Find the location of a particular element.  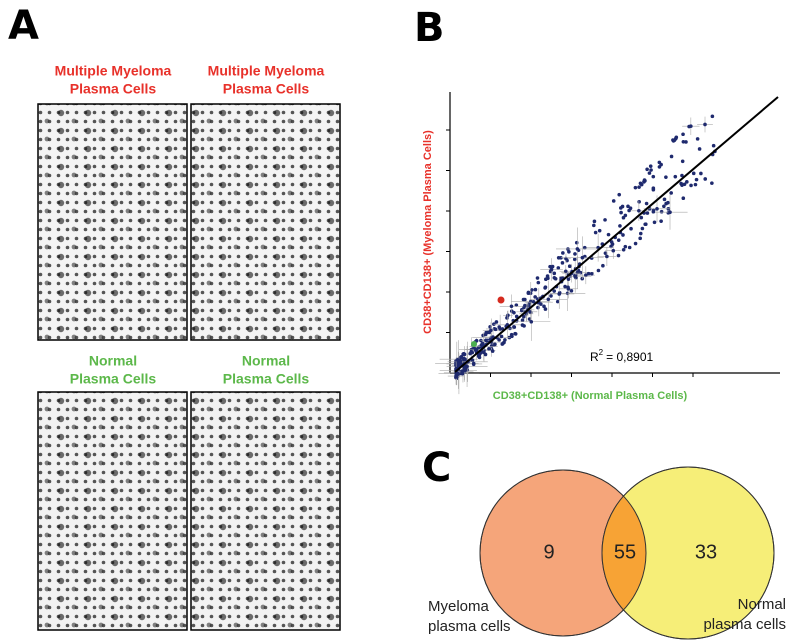

panel-label: A is located at coordinates (23, 26).